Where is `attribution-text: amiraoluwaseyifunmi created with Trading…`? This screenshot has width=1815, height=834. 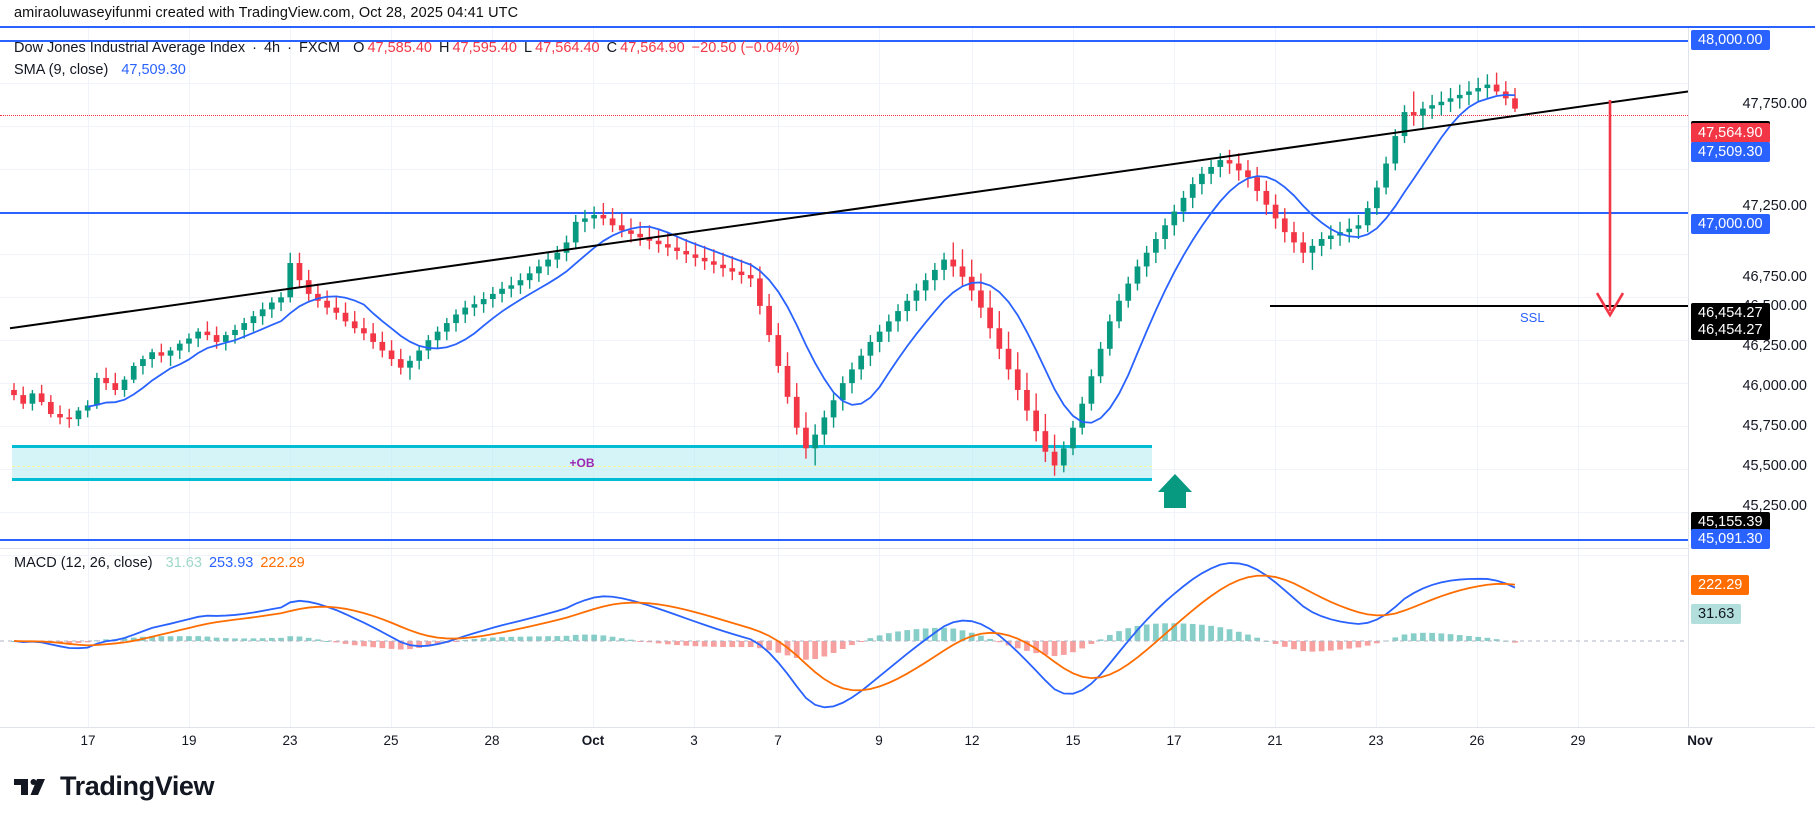 attribution-text: amiraoluwaseyifunmi created with Trading… is located at coordinates (266, 13).